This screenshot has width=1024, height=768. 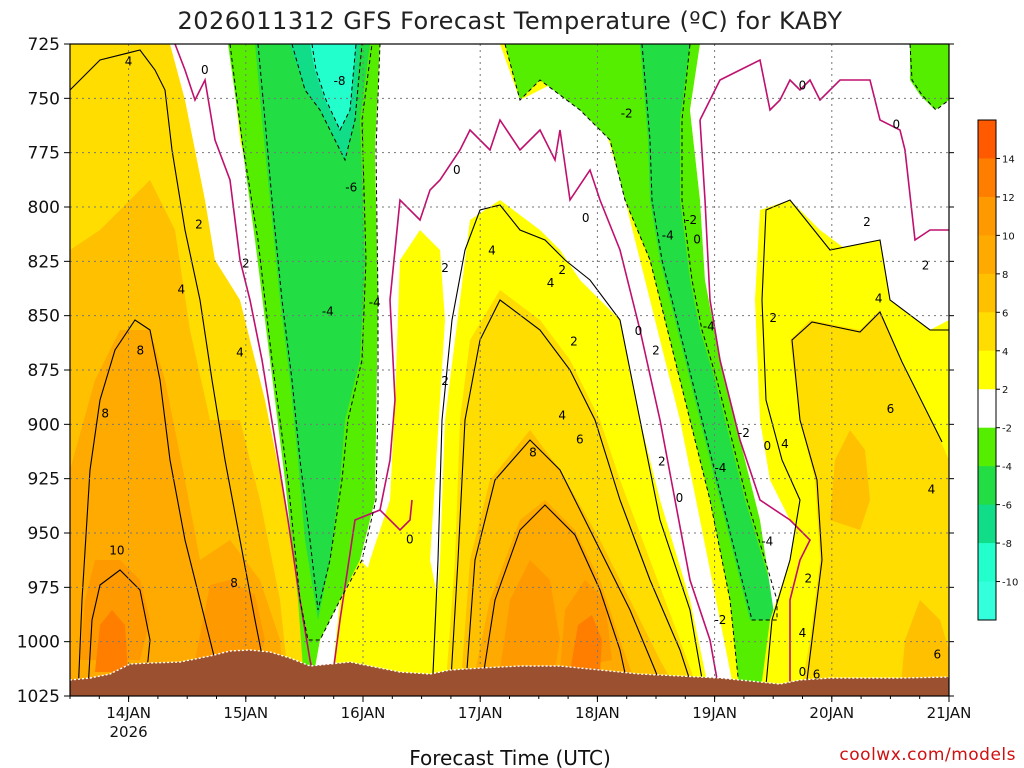 I want to click on colorbar-label: -10, so click(x=1010, y=583).